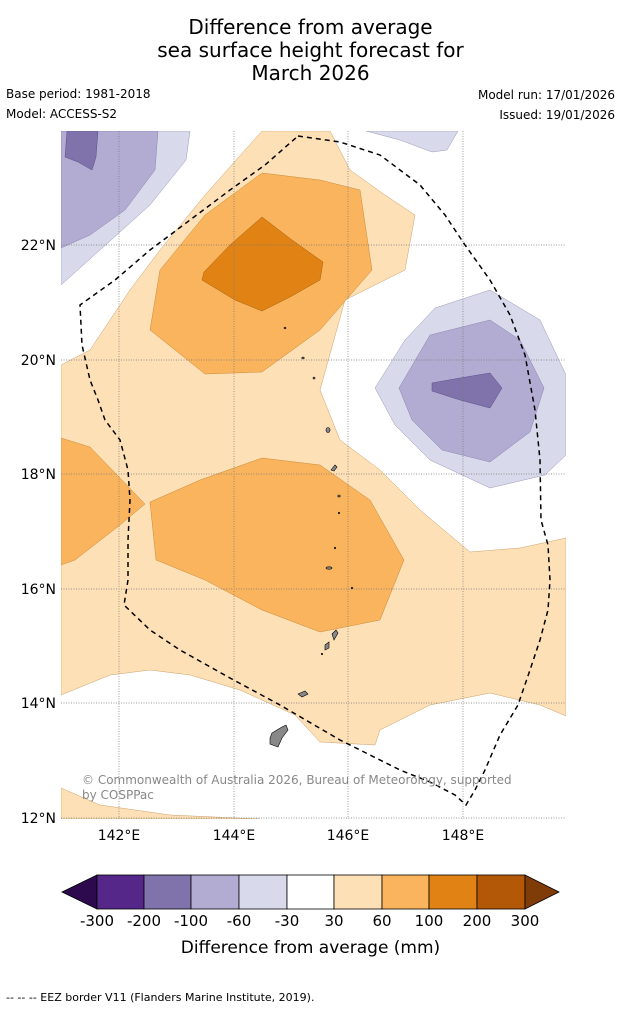 This screenshot has width=621, height=1011. What do you see at coordinates (215, 892) in the screenshot?
I see `colorbar-bin-neg100-neg60` at bounding box center [215, 892].